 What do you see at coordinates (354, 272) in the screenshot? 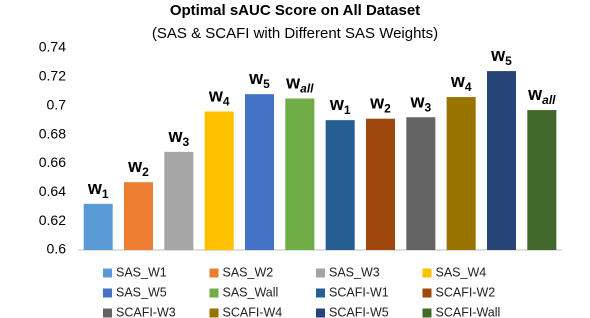
I see `legend-label: SAS_W3` at bounding box center [354, 272].